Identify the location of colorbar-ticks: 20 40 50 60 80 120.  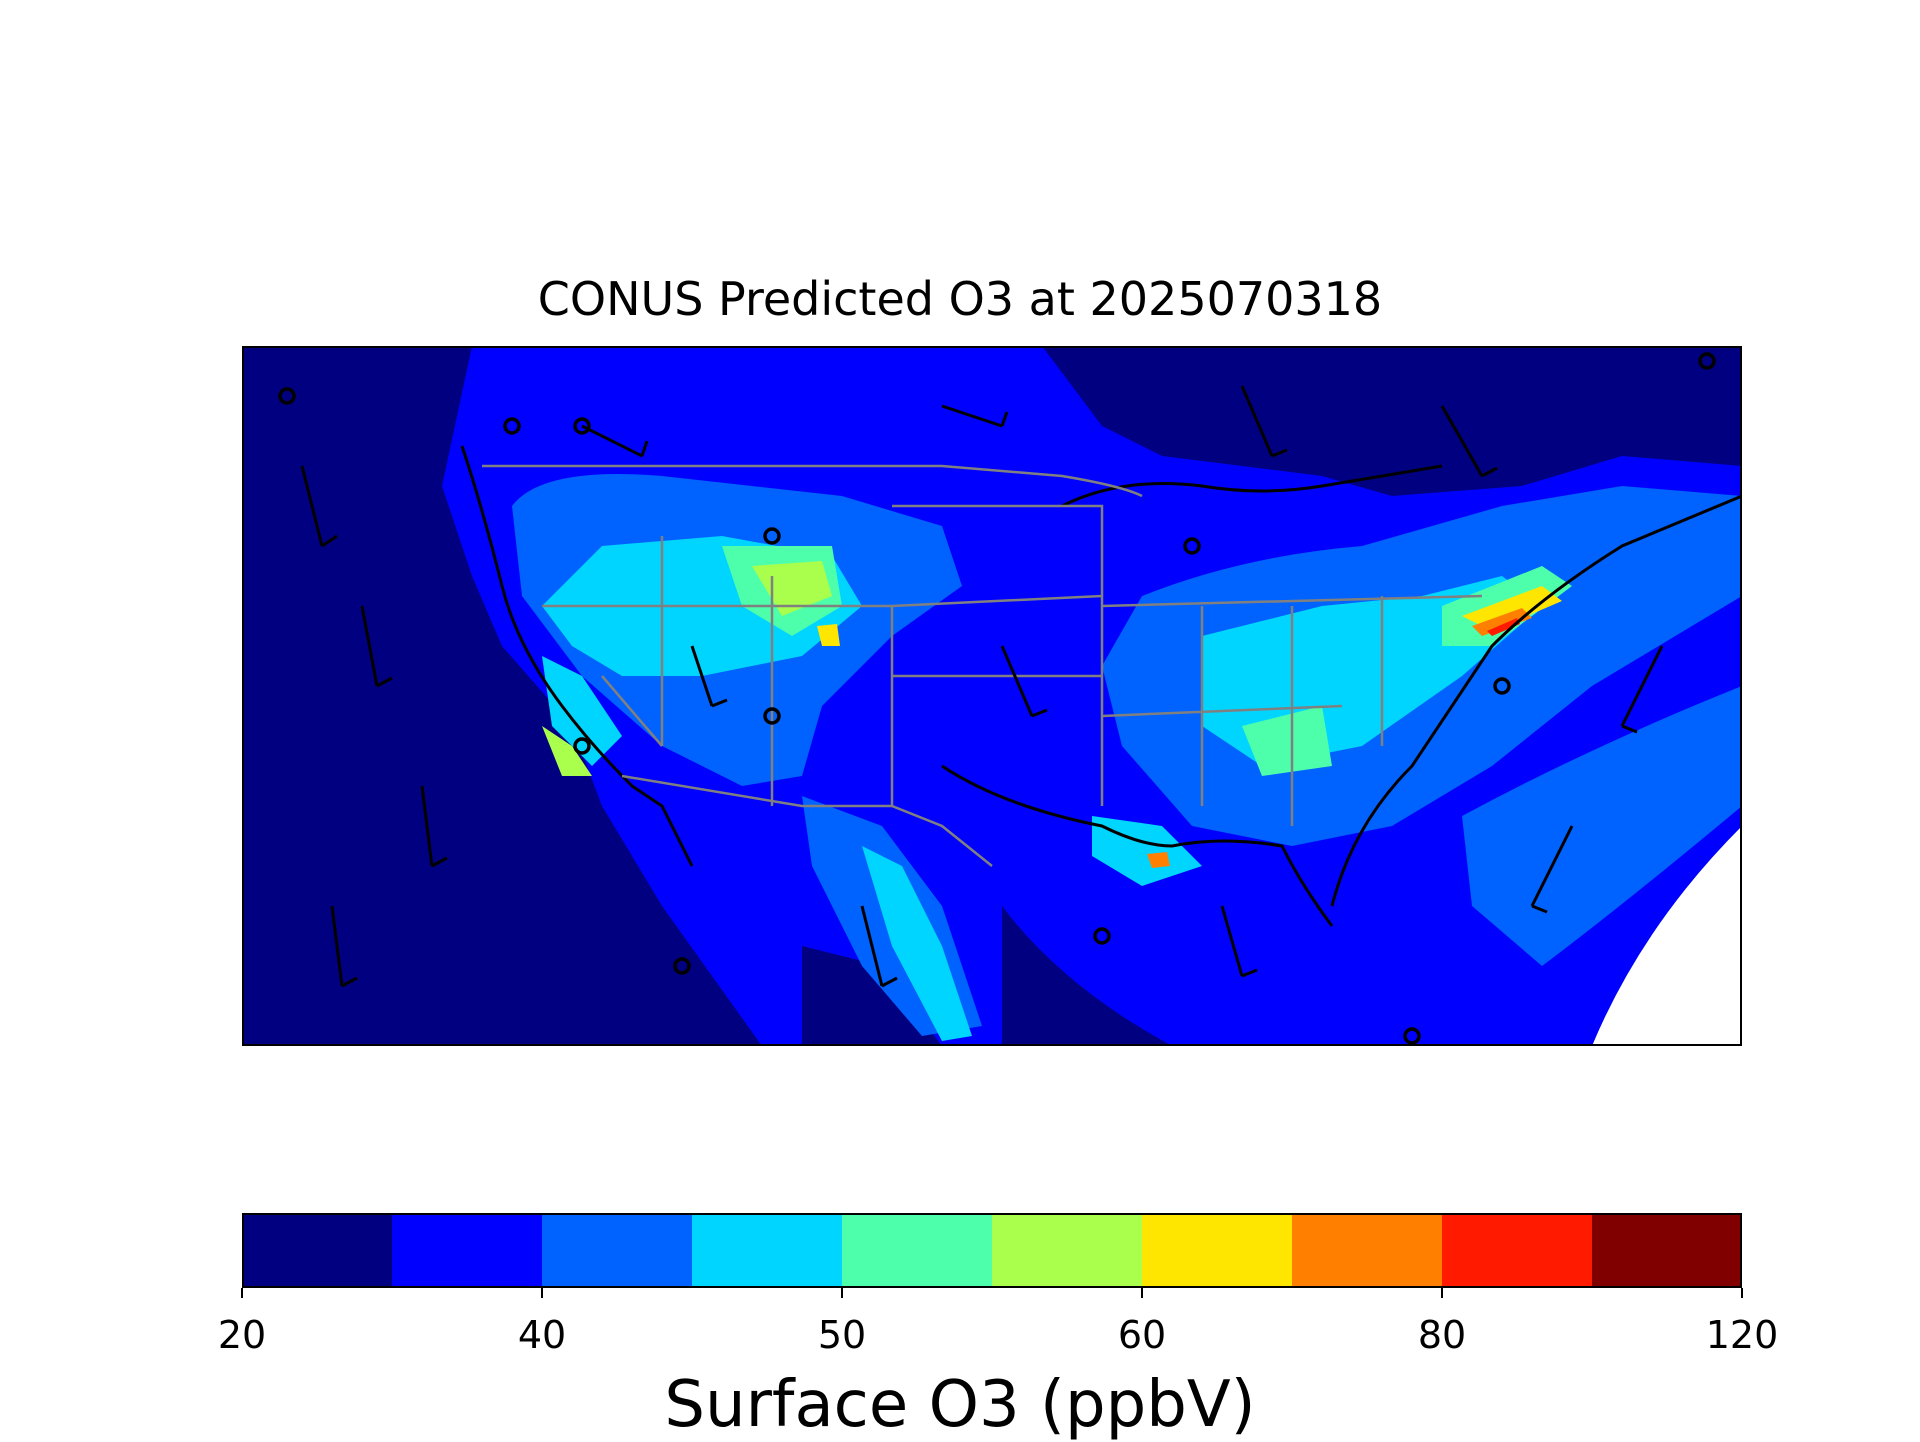
(998, 1322).